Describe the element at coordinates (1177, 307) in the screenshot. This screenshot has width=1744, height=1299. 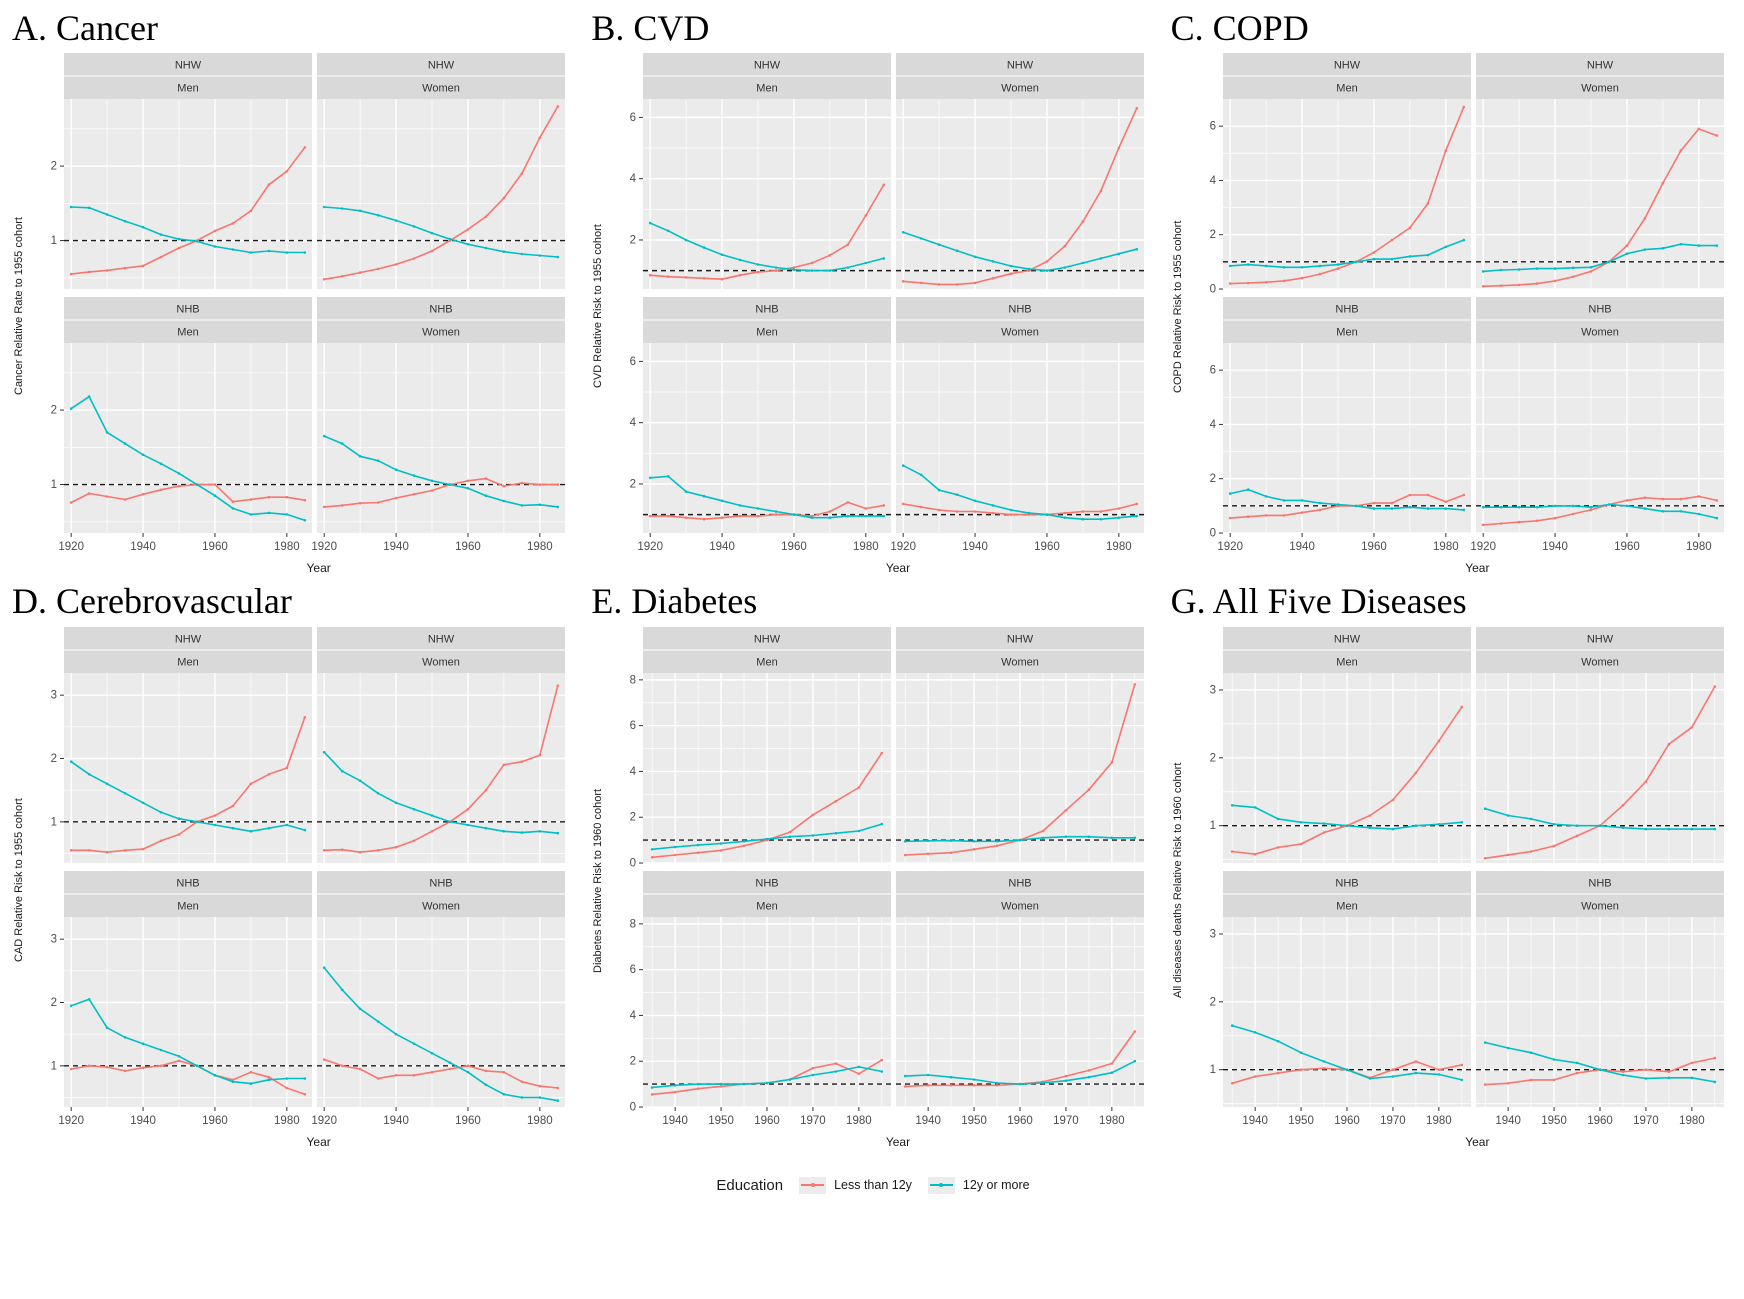
I see `y-axis-label: COPD Relative Risk to 1955 cohort` at that location.